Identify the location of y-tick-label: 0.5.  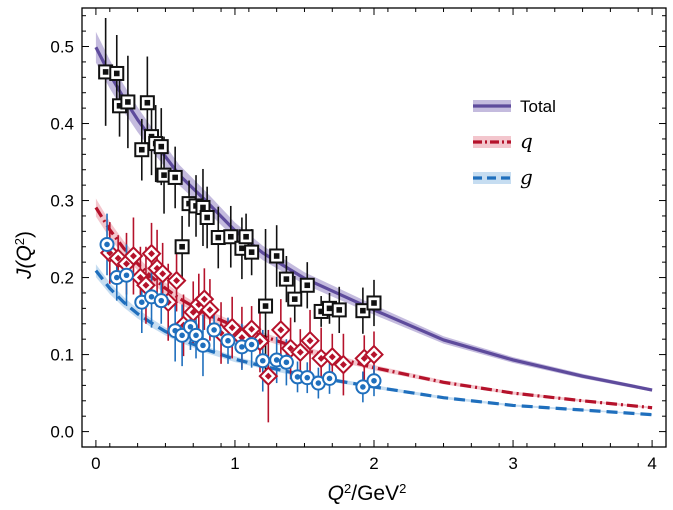
(62, 47).